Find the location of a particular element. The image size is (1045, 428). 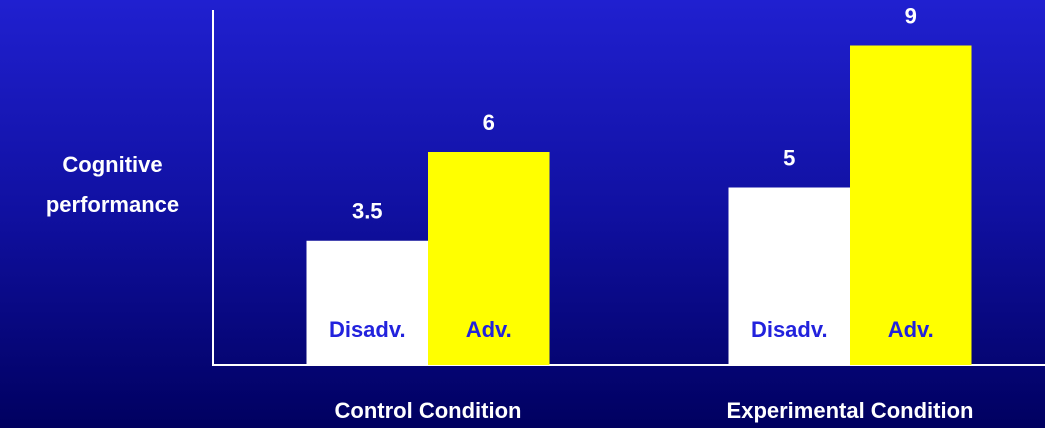

x-tick-label: Experimental Condition is located at coordinates (850, 410).